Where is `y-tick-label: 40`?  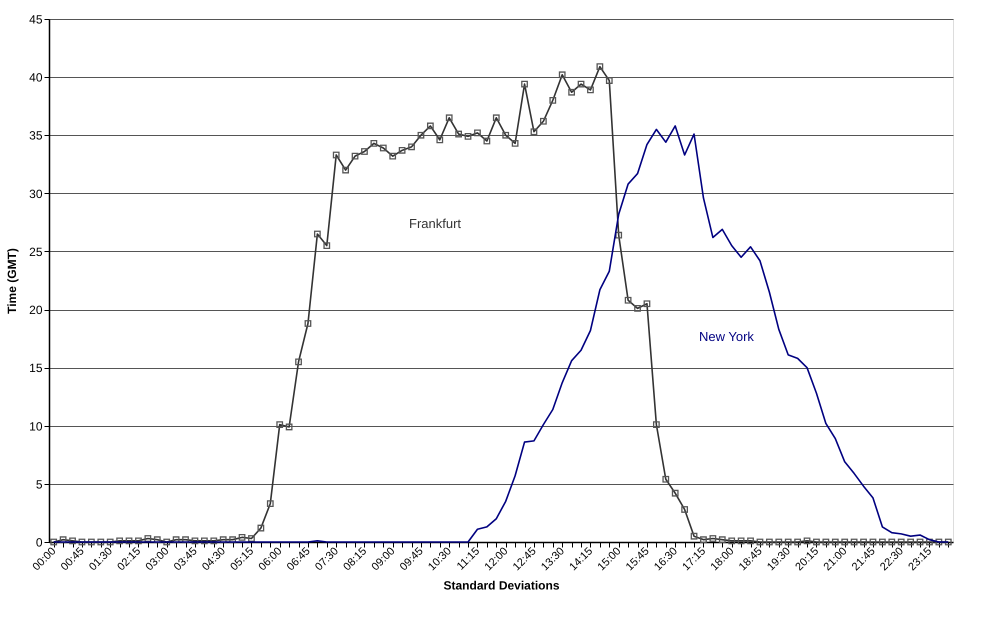 y-tick-label: 40 is located at coordinates (36, 77).